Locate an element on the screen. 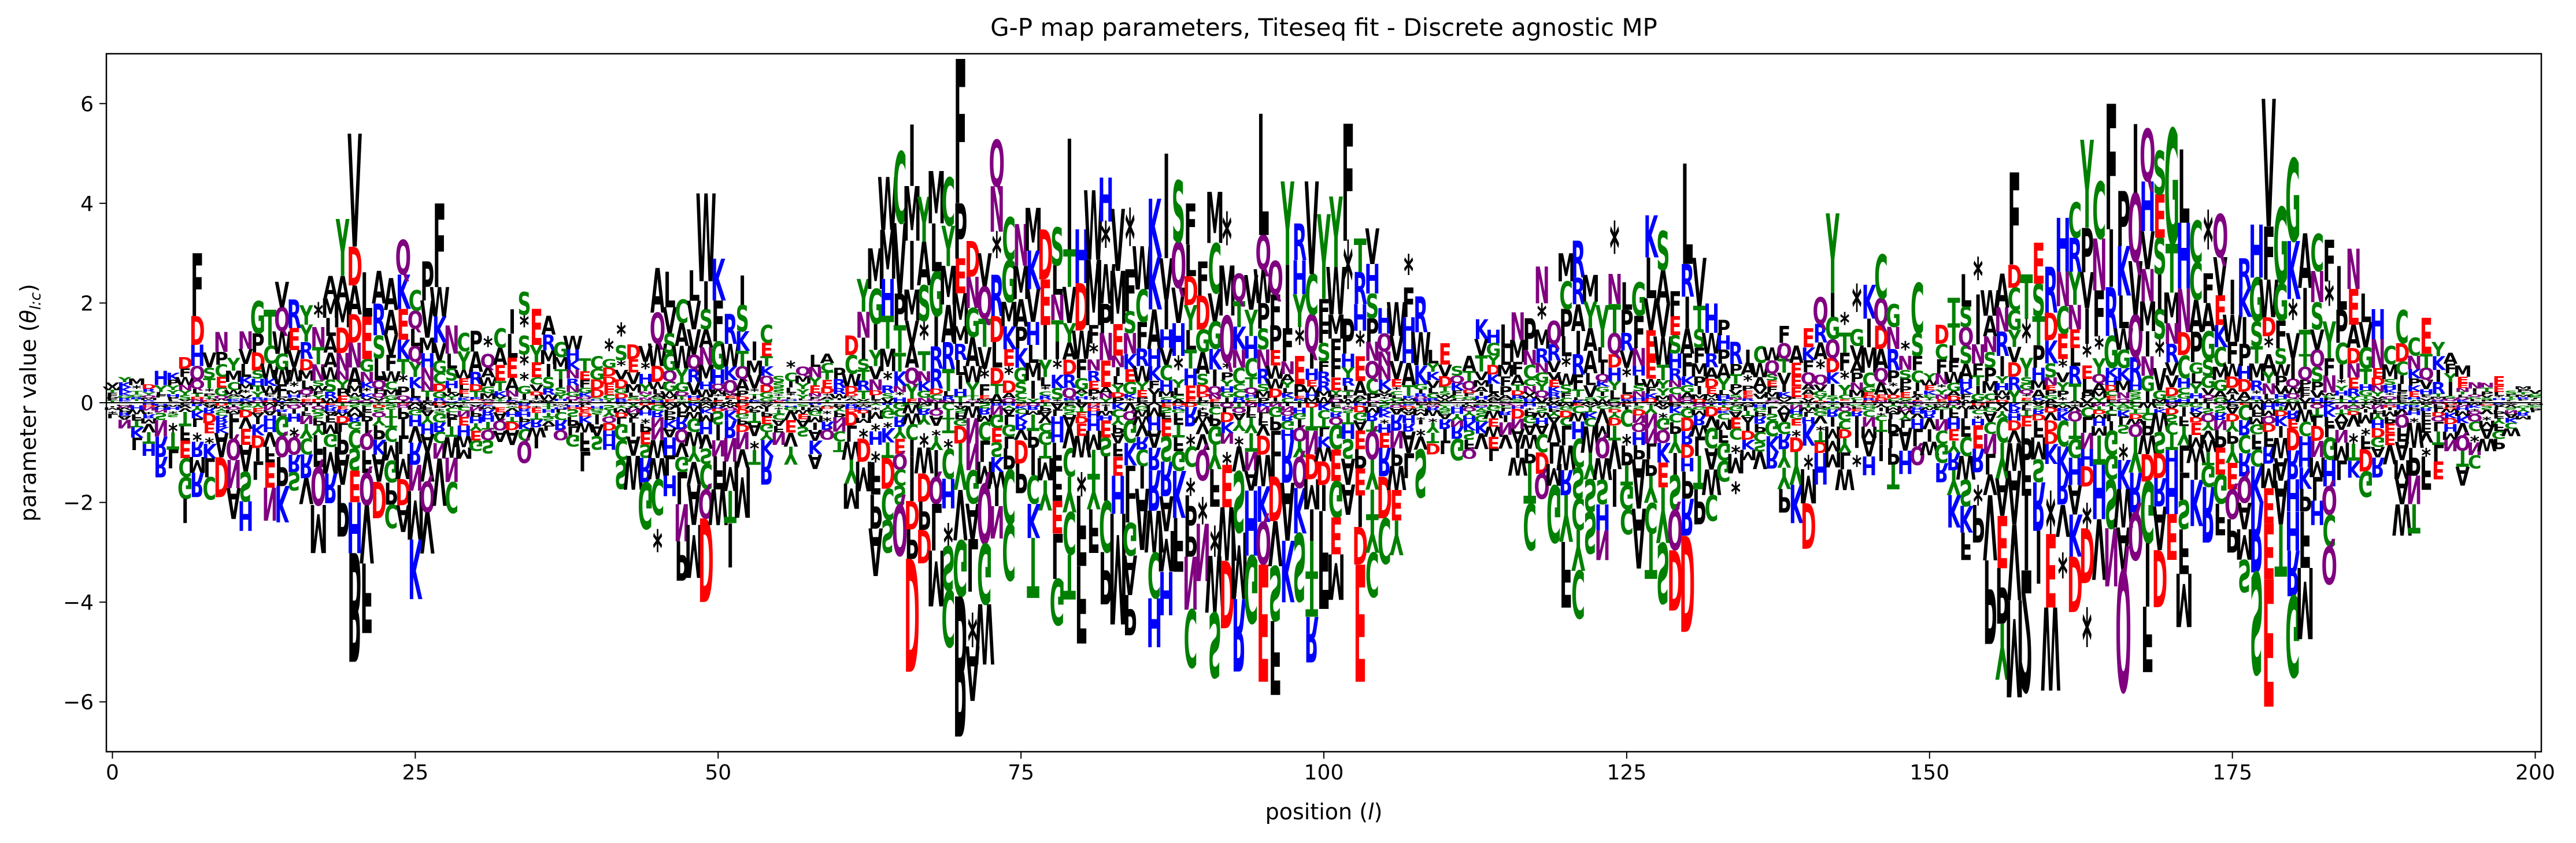  x-tick-label: 175 is located at coordinates (2232, 773).